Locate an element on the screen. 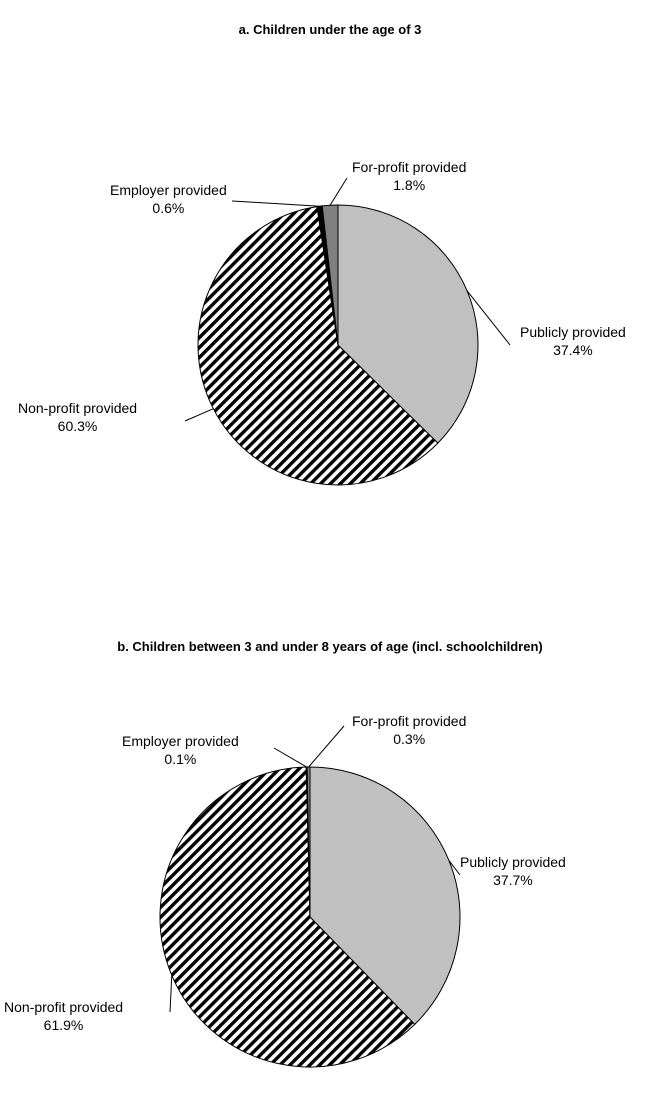  slice-value-label: 61.9% is located at coordinates (64, 1025).